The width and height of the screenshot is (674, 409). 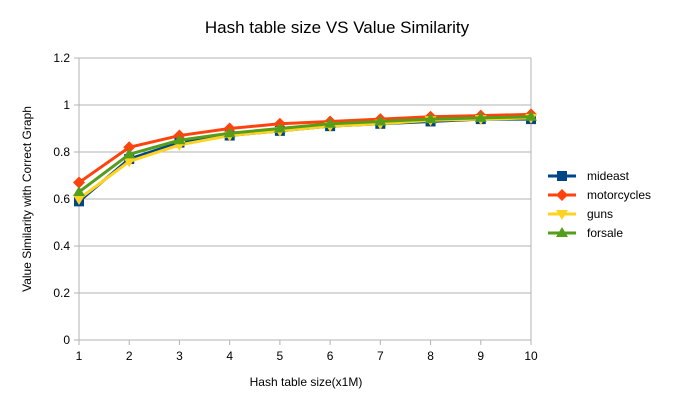 What do you see at coordinates (129, 356) in the screenshot?
I see `x-tick-label-1: 2` at bounding box center [129, 356].